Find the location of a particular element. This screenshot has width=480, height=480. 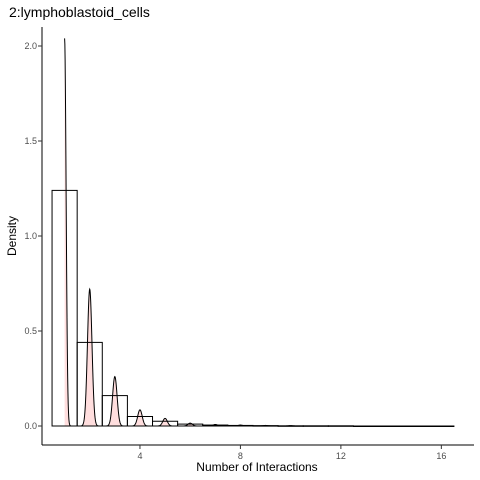

y-tick-label: 1.5 is located at coordinates (30, 141).